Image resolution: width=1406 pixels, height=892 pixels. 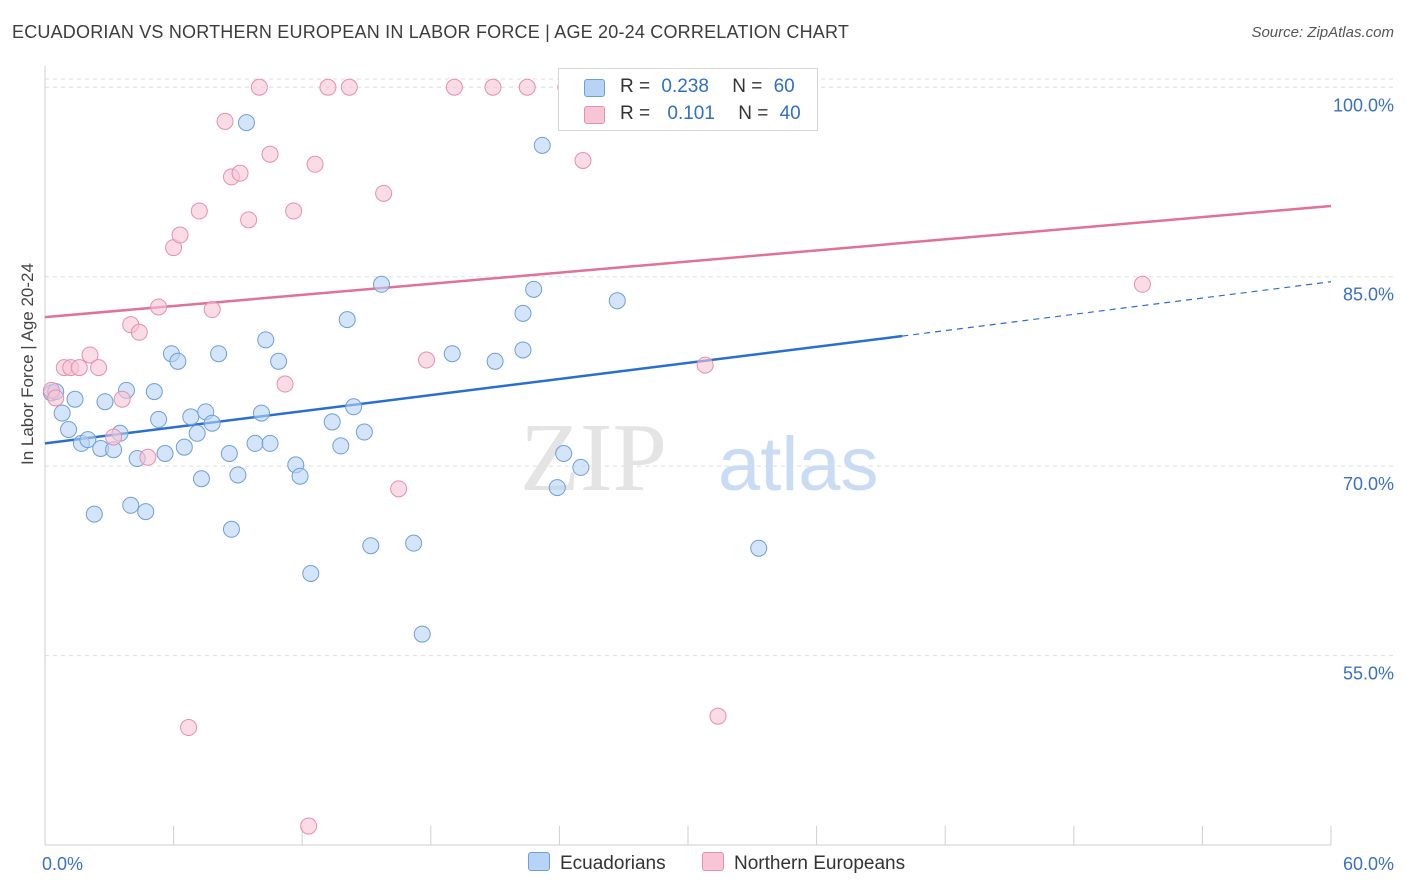 What do you see at coordinates (820, 863) in the screenshot?
I see `legend-label-northern-europeans: Northern Europeans` at bounding box center [820, 863].